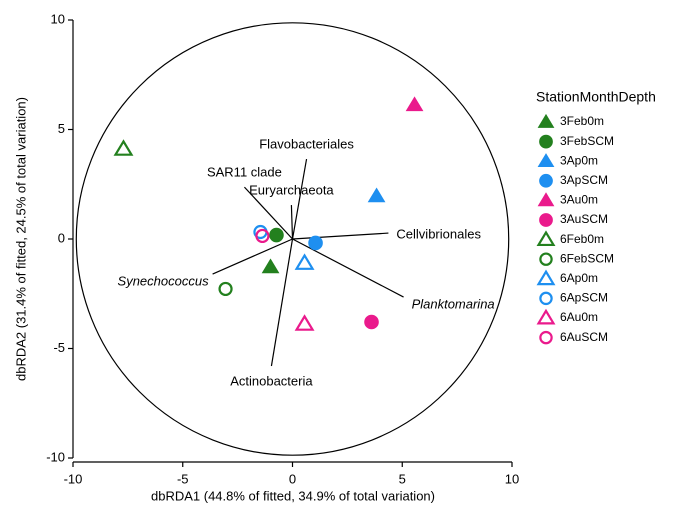 The image size is (697, 510). I want to click on y-tick-label: 10, so click(58, 18).